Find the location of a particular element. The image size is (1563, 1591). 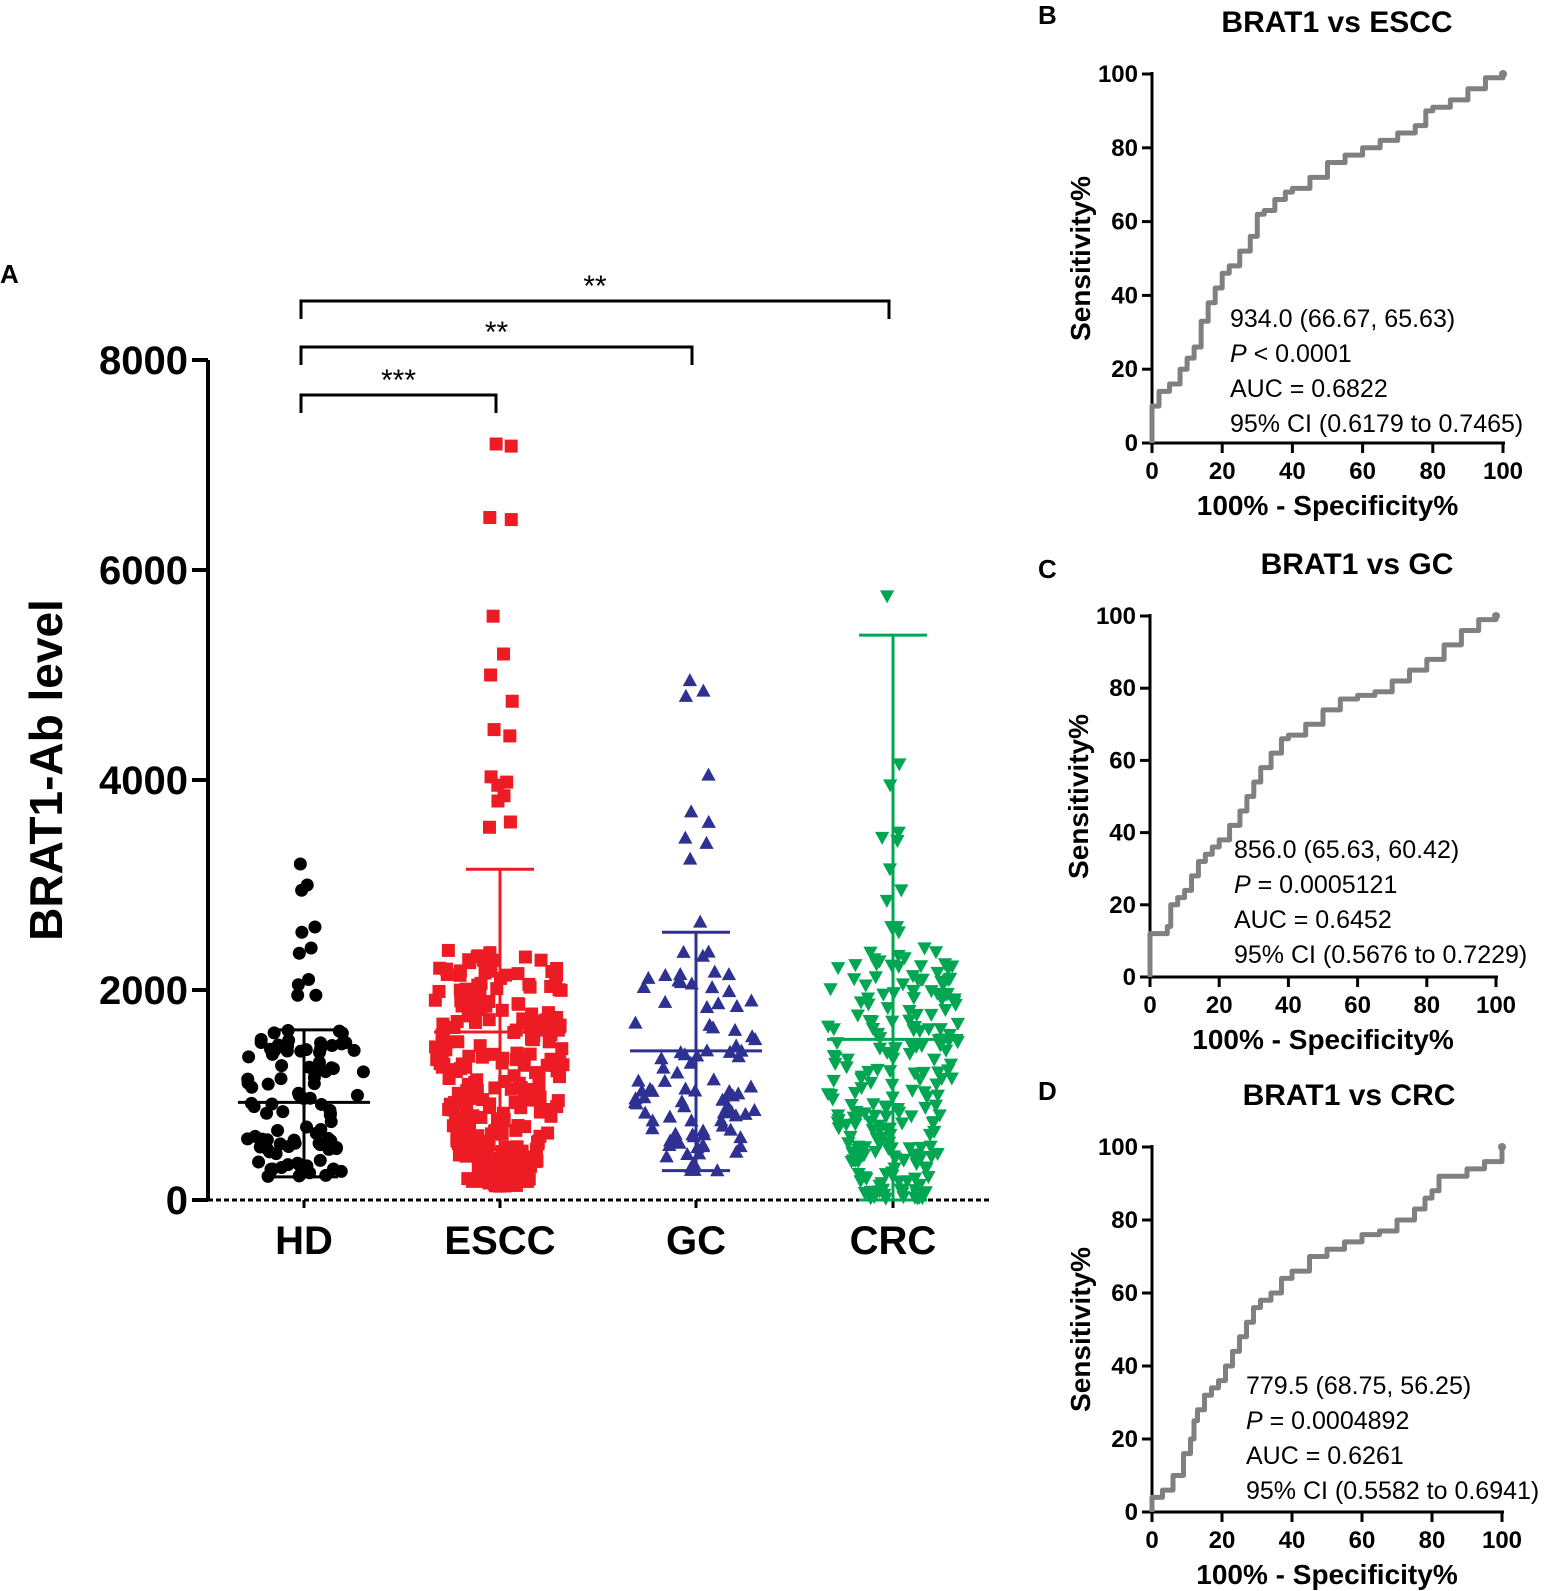

roc-title: BRAT1 vs CRC is located at coordinates (1349, 1095).